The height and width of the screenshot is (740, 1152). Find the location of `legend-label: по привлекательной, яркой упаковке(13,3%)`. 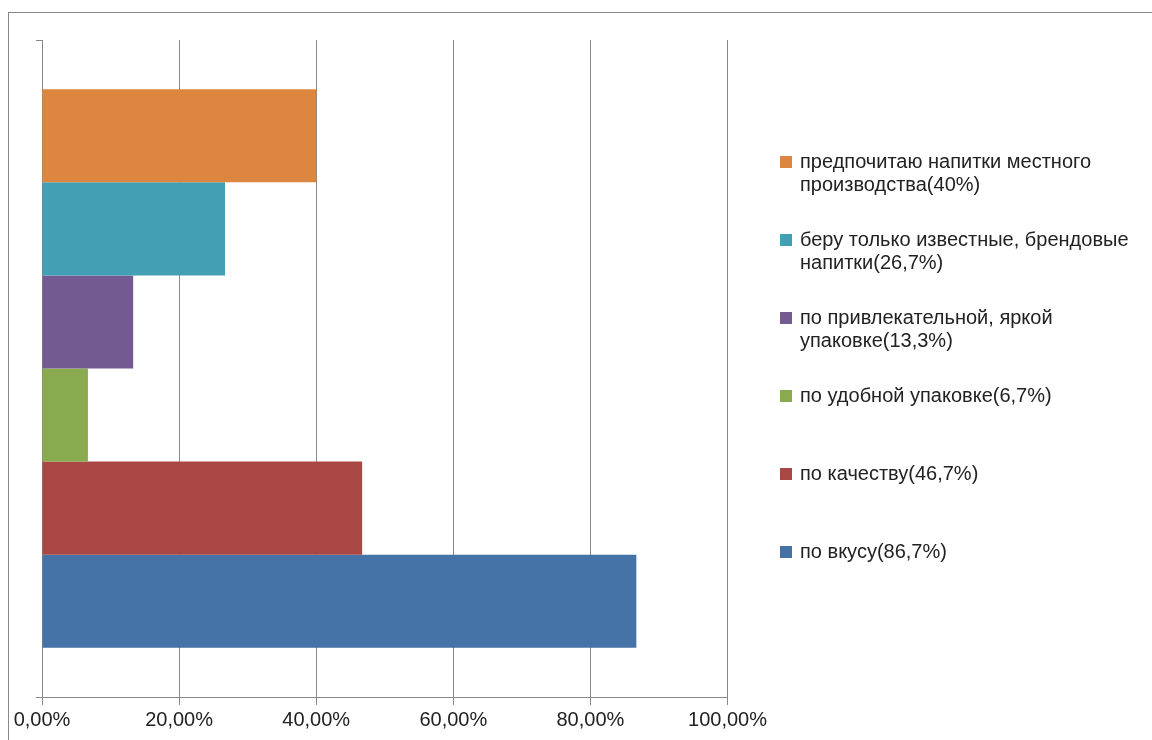

legend-label: по привлекательной, яркой упаковке(13,3%) is located at coordinates (927, 329).